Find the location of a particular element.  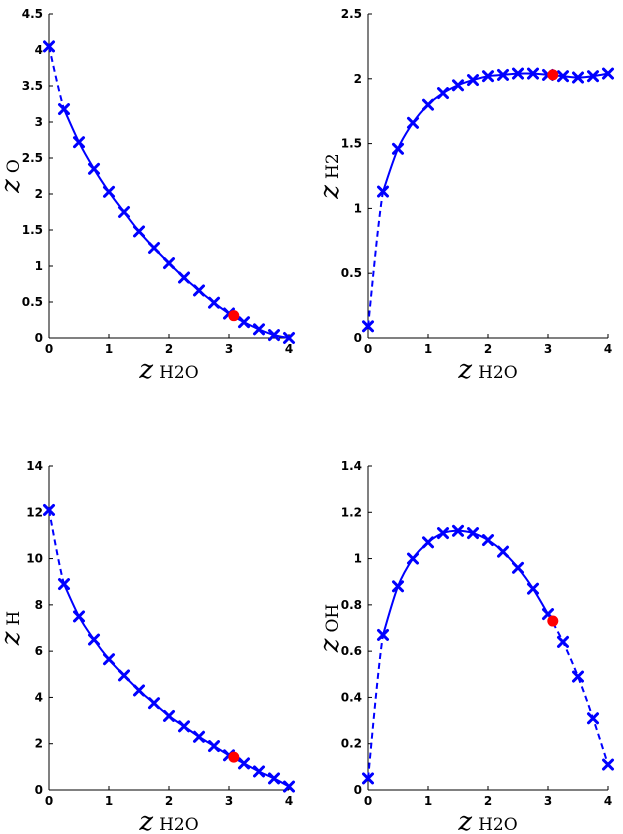

y-tick-label: 3.5 is located at coordinates (32, 86).